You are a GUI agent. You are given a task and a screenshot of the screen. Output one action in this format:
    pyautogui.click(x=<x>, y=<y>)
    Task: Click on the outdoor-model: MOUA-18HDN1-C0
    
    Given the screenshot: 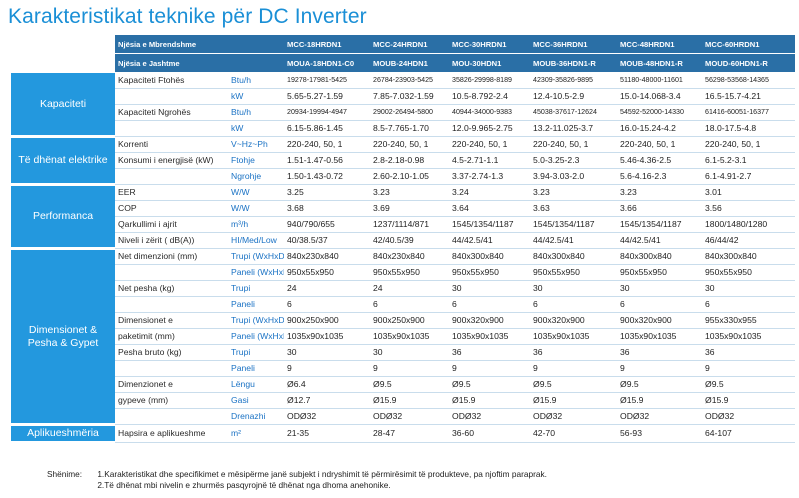 What is the action you would take?
    pyautogui.click(x=327, y=63)
    